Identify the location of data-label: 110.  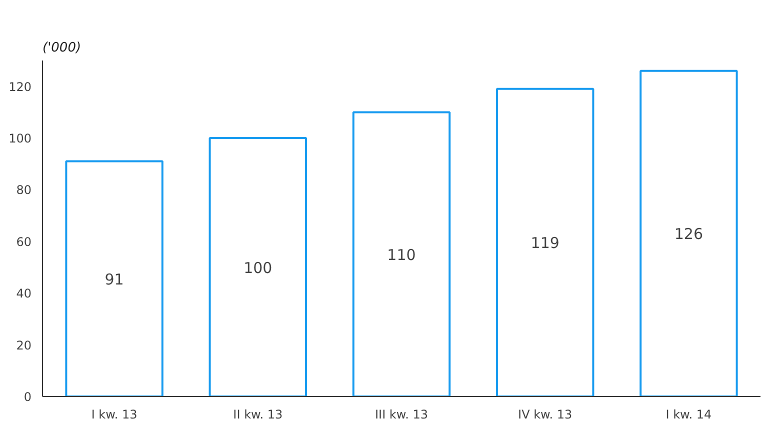
(401, 255).